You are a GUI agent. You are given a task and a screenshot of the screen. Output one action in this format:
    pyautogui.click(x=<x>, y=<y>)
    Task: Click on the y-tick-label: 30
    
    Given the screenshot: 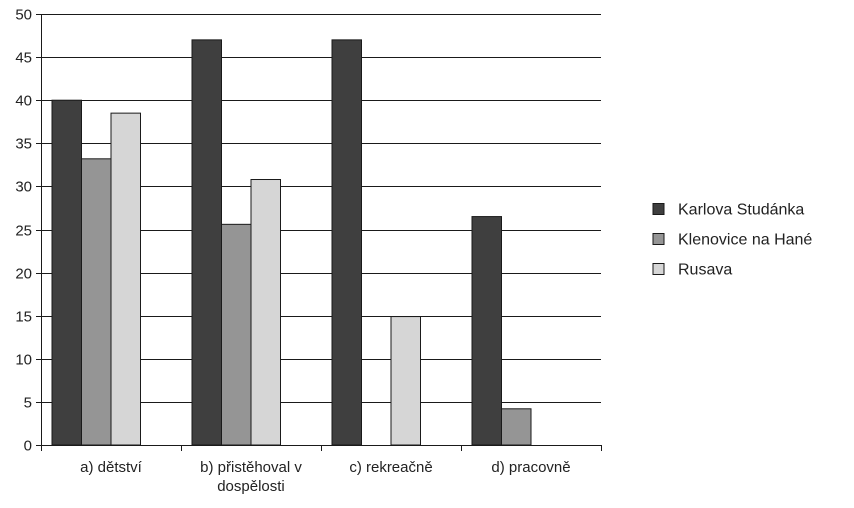 What is the action you would take?
    pyautogui.click(x=23, y=187)
    